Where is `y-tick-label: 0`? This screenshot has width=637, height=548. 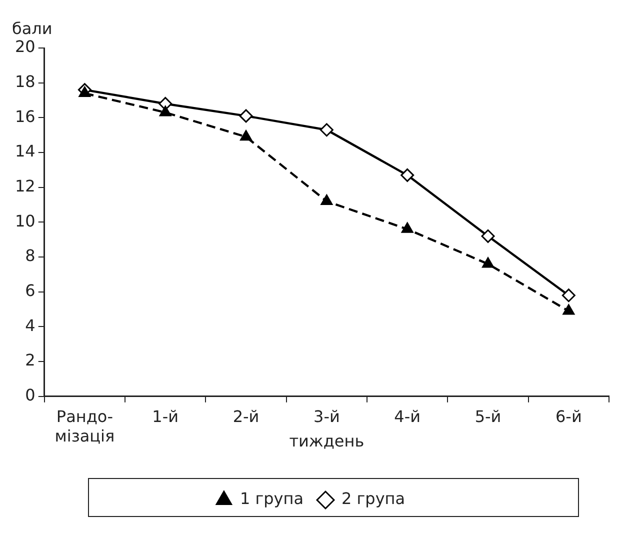 y-tick-label: 0 is located at coordinates (30, 395).